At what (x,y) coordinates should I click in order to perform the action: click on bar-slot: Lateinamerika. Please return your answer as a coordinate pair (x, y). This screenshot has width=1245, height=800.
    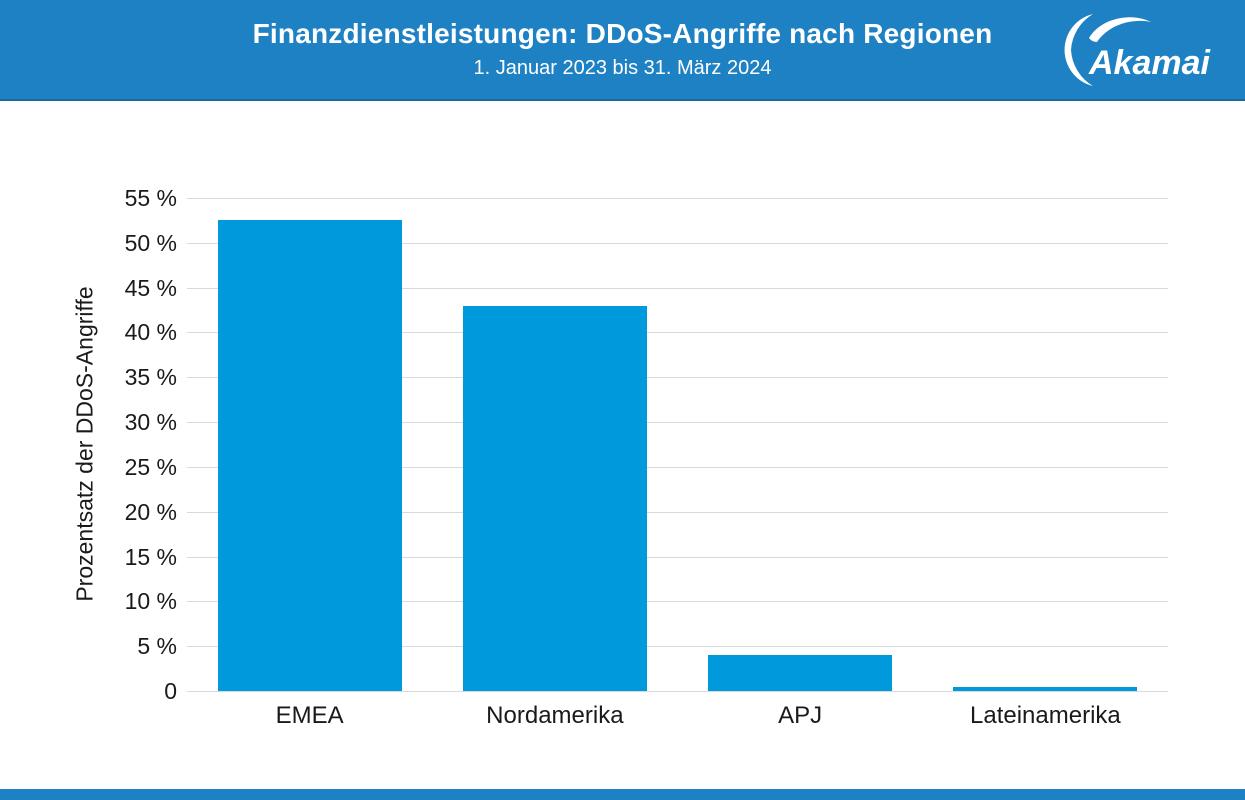
    Looking at the image, I should click on (1045, 463).